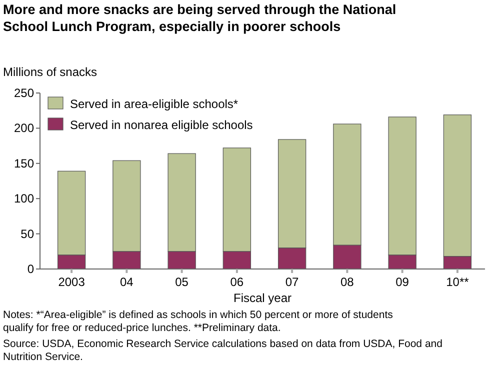  Describe the element at coordinates (237, 282) in the screenshot. I see `x-tick-label: 06` at that location.